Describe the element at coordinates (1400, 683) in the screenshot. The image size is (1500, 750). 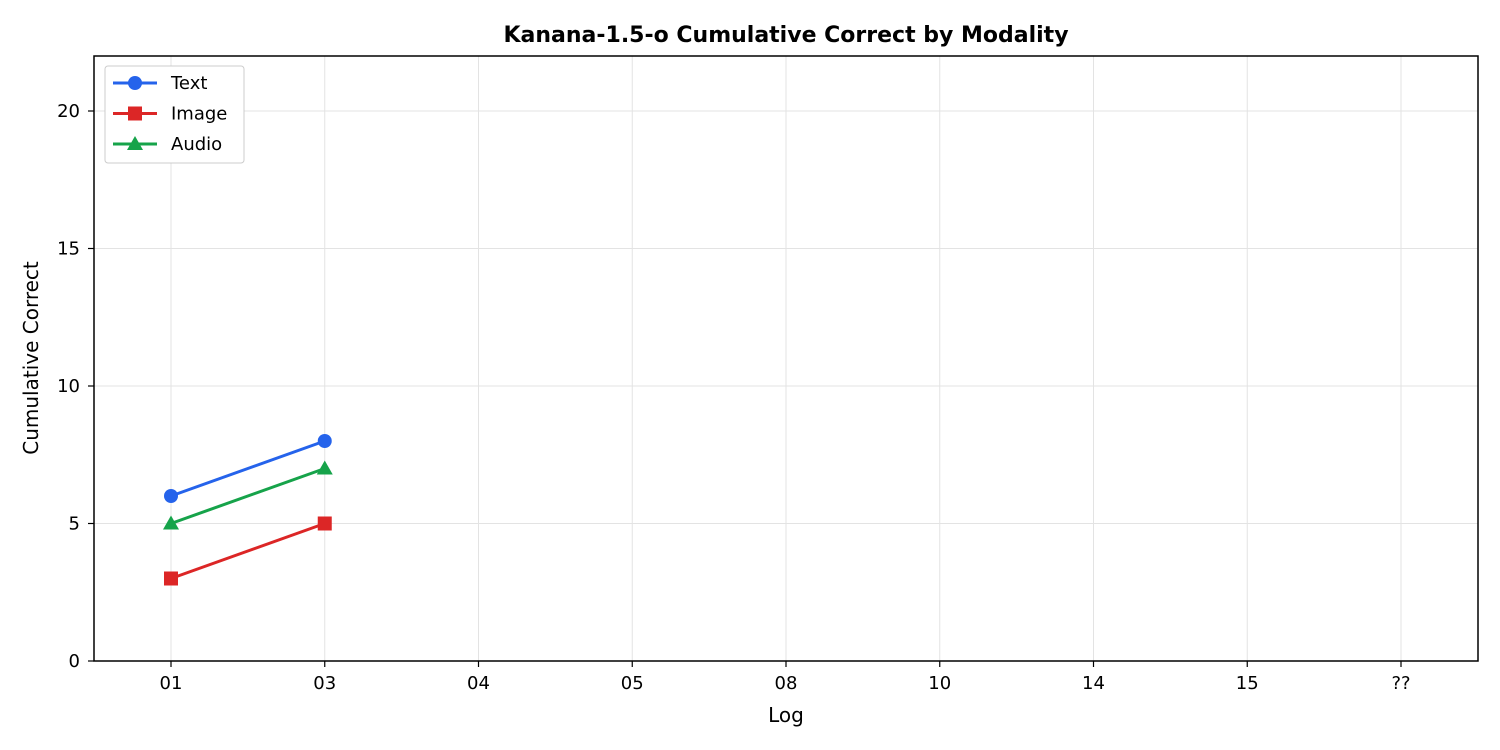
I see `x-tick-label: ??` at that location.